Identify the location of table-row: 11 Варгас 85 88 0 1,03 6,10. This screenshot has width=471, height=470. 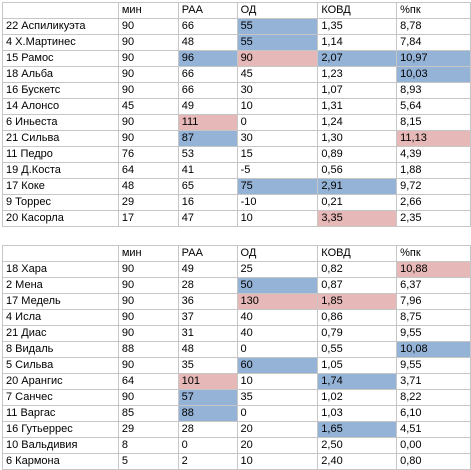
(236, 413).